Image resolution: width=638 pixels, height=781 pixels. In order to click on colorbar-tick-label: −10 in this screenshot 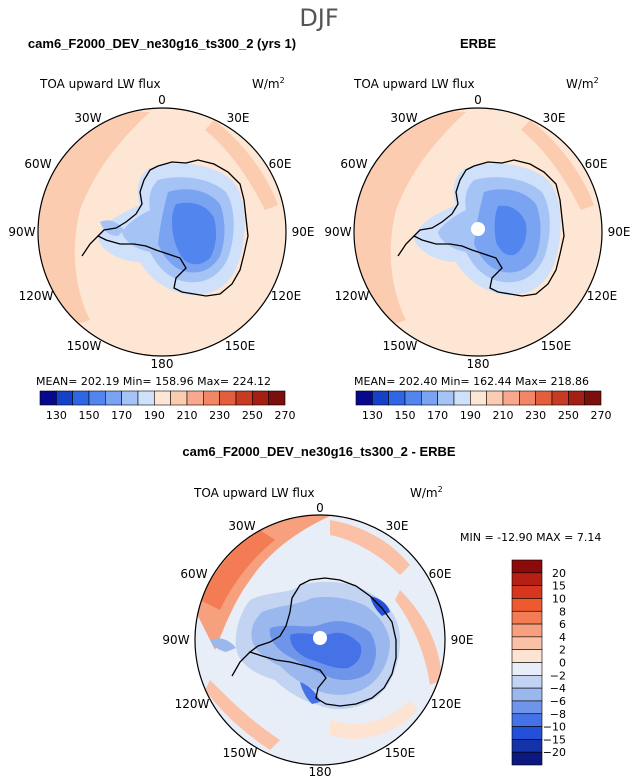, I will do `click(554, 727)`.